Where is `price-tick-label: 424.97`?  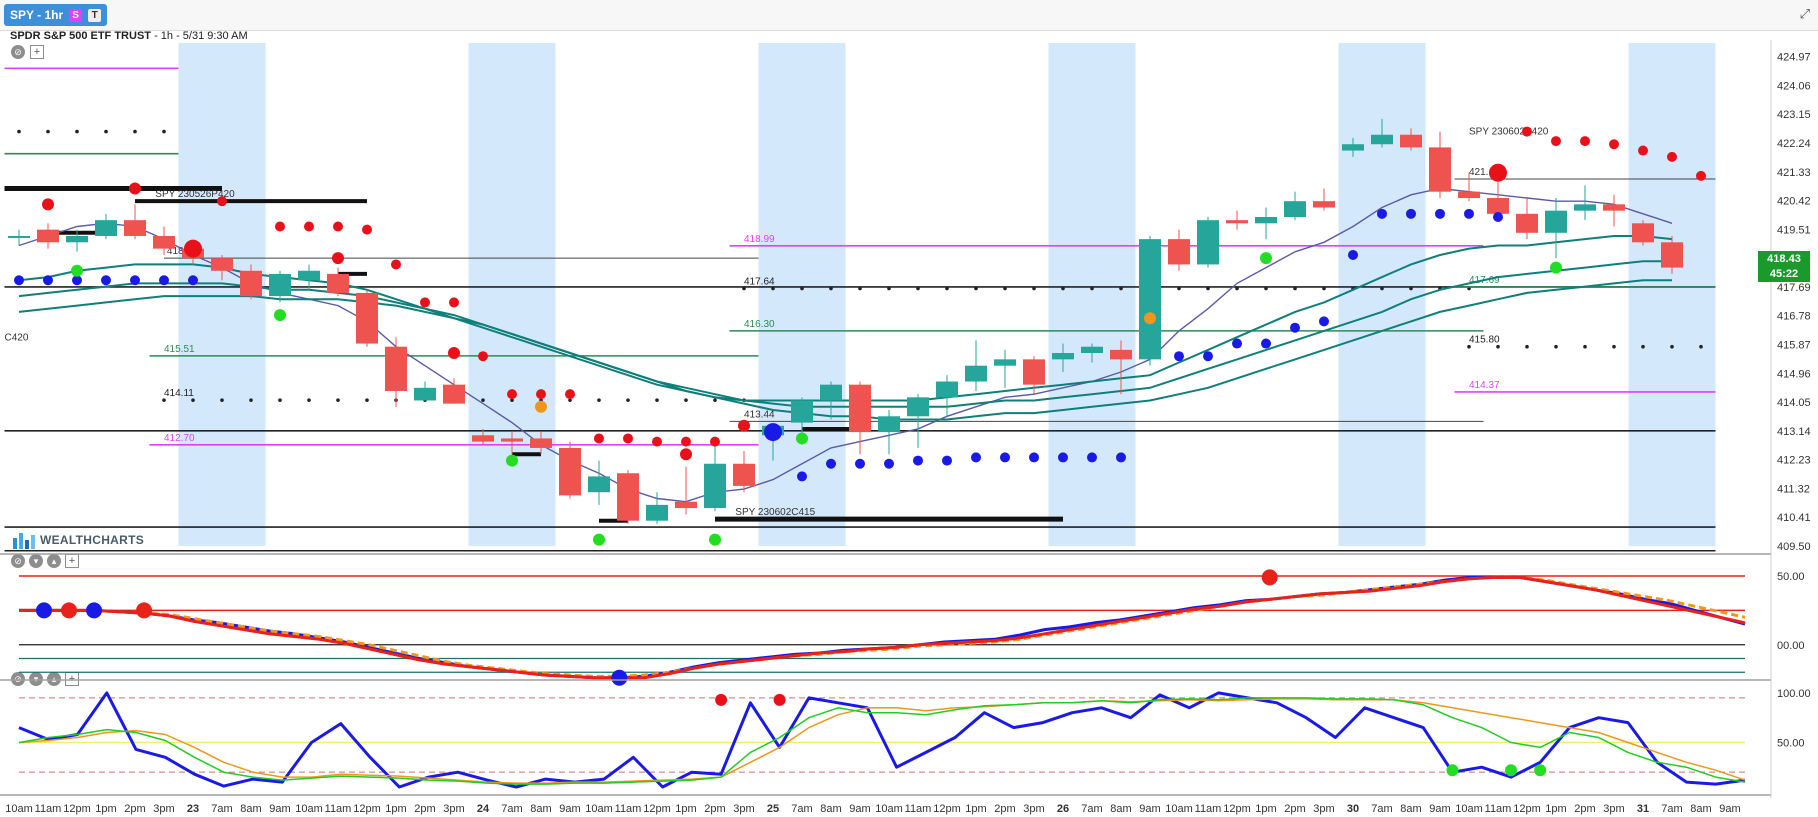 price-tick-label: 424.97 is located at coordinates (1794, 58).